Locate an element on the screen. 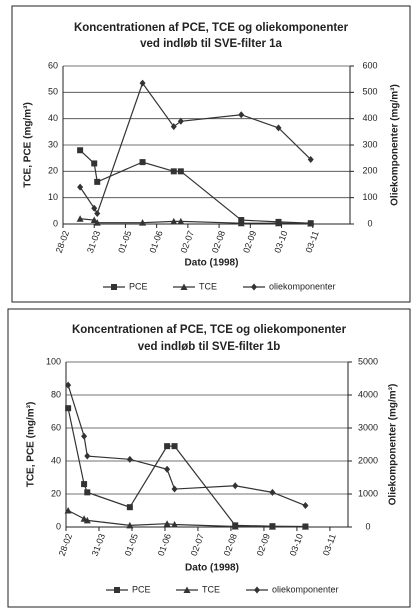 This screenshot has height=612, width=419. y-tick-label: 0 is located at coordinates (58, 526).